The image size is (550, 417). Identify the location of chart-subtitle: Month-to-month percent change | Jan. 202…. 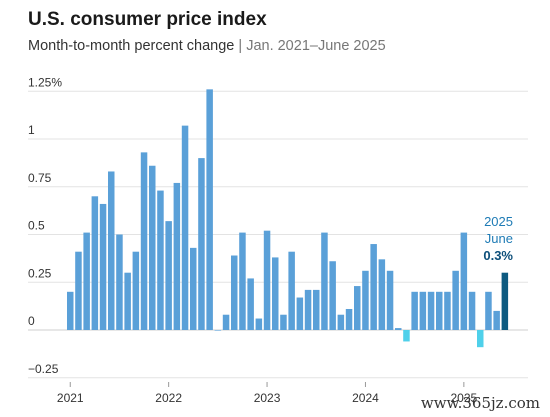
(207, 46).